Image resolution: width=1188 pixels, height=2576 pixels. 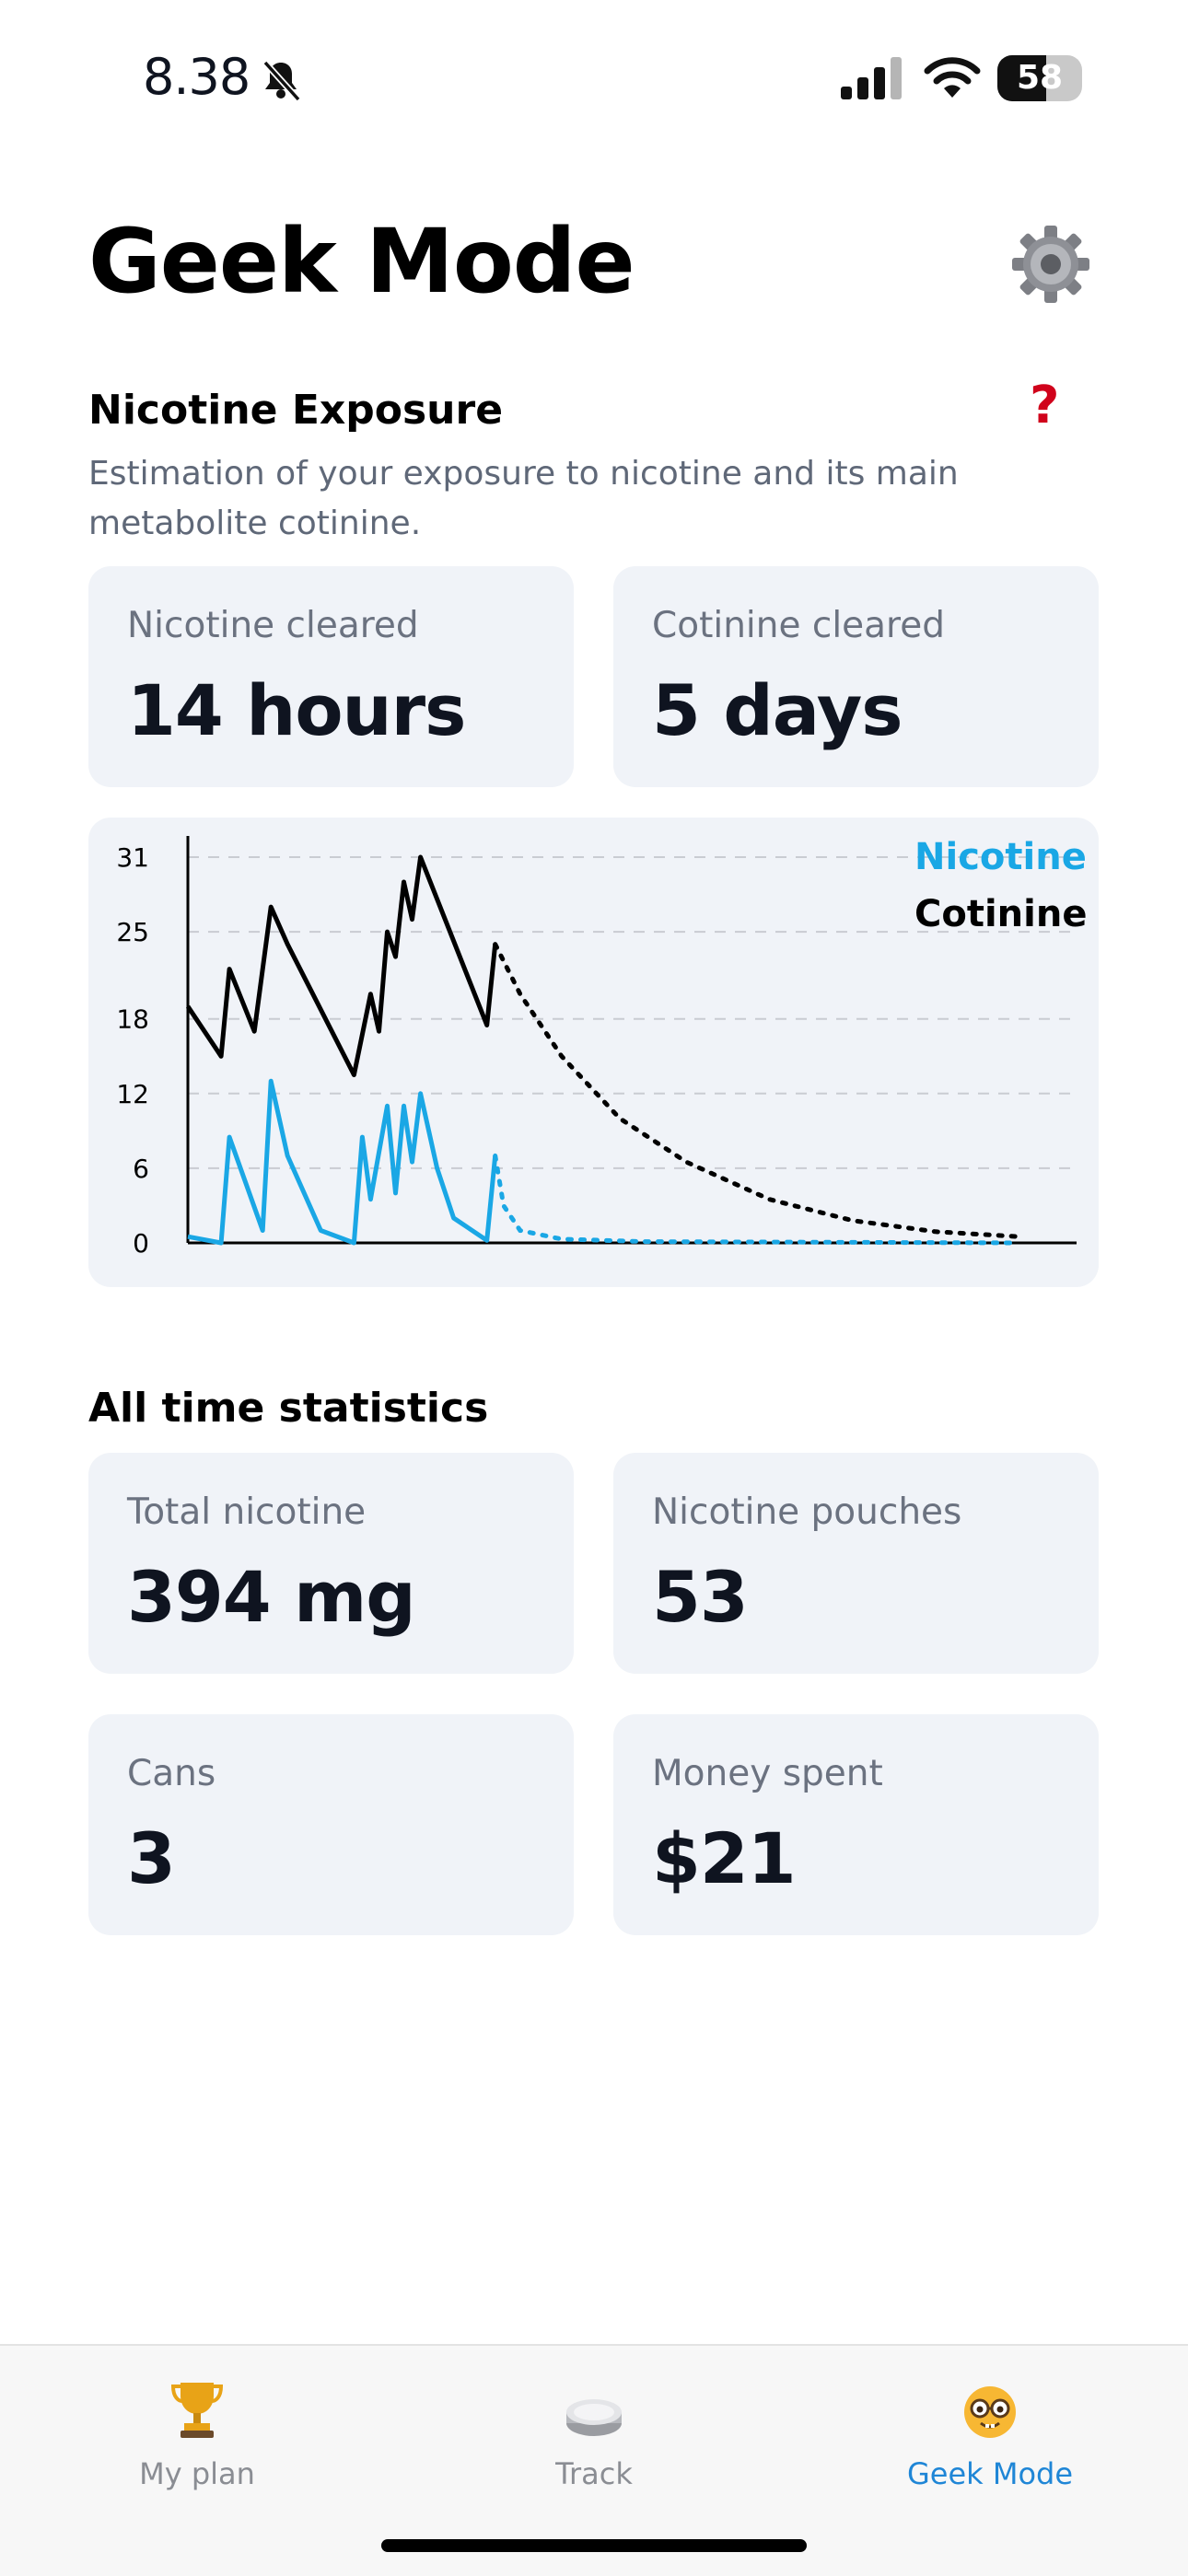 I want to click on tab-geek-mode: Geek Mode, so click(x=990, y=2428).